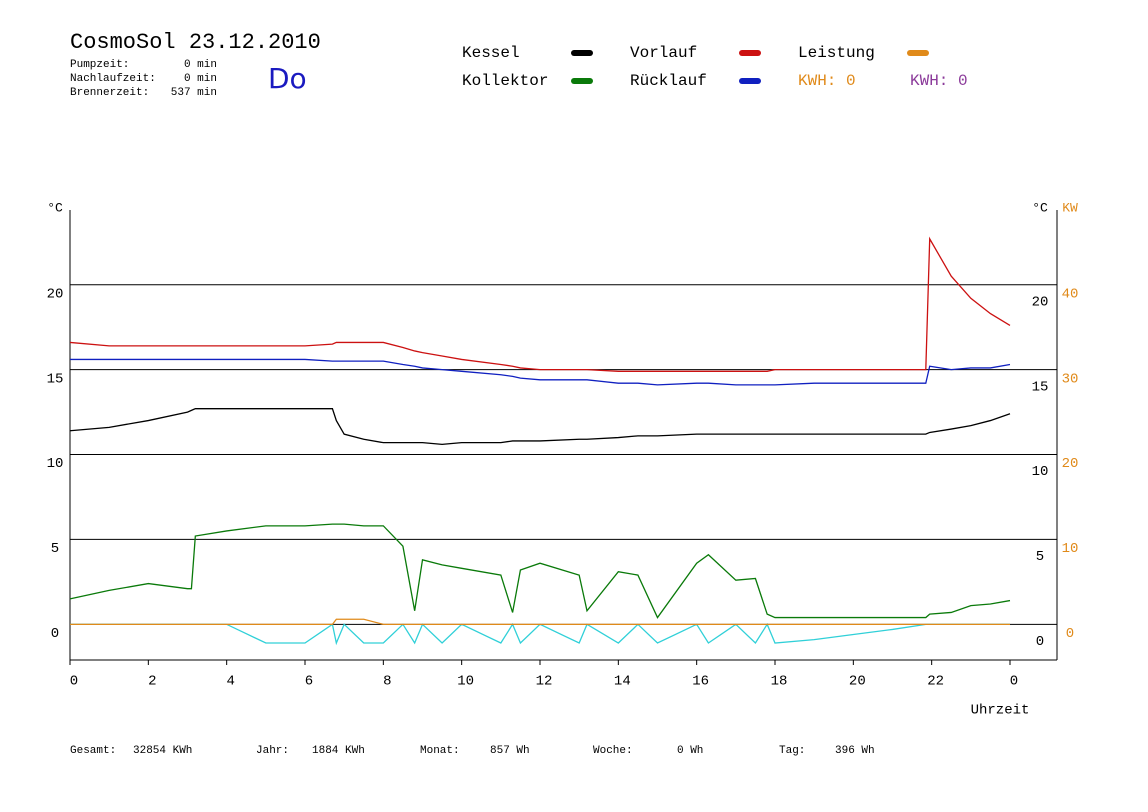  Describe the element at coordinates (162, 751) in the screenshot. I see `footer-value: 32854 KWh` at that location.